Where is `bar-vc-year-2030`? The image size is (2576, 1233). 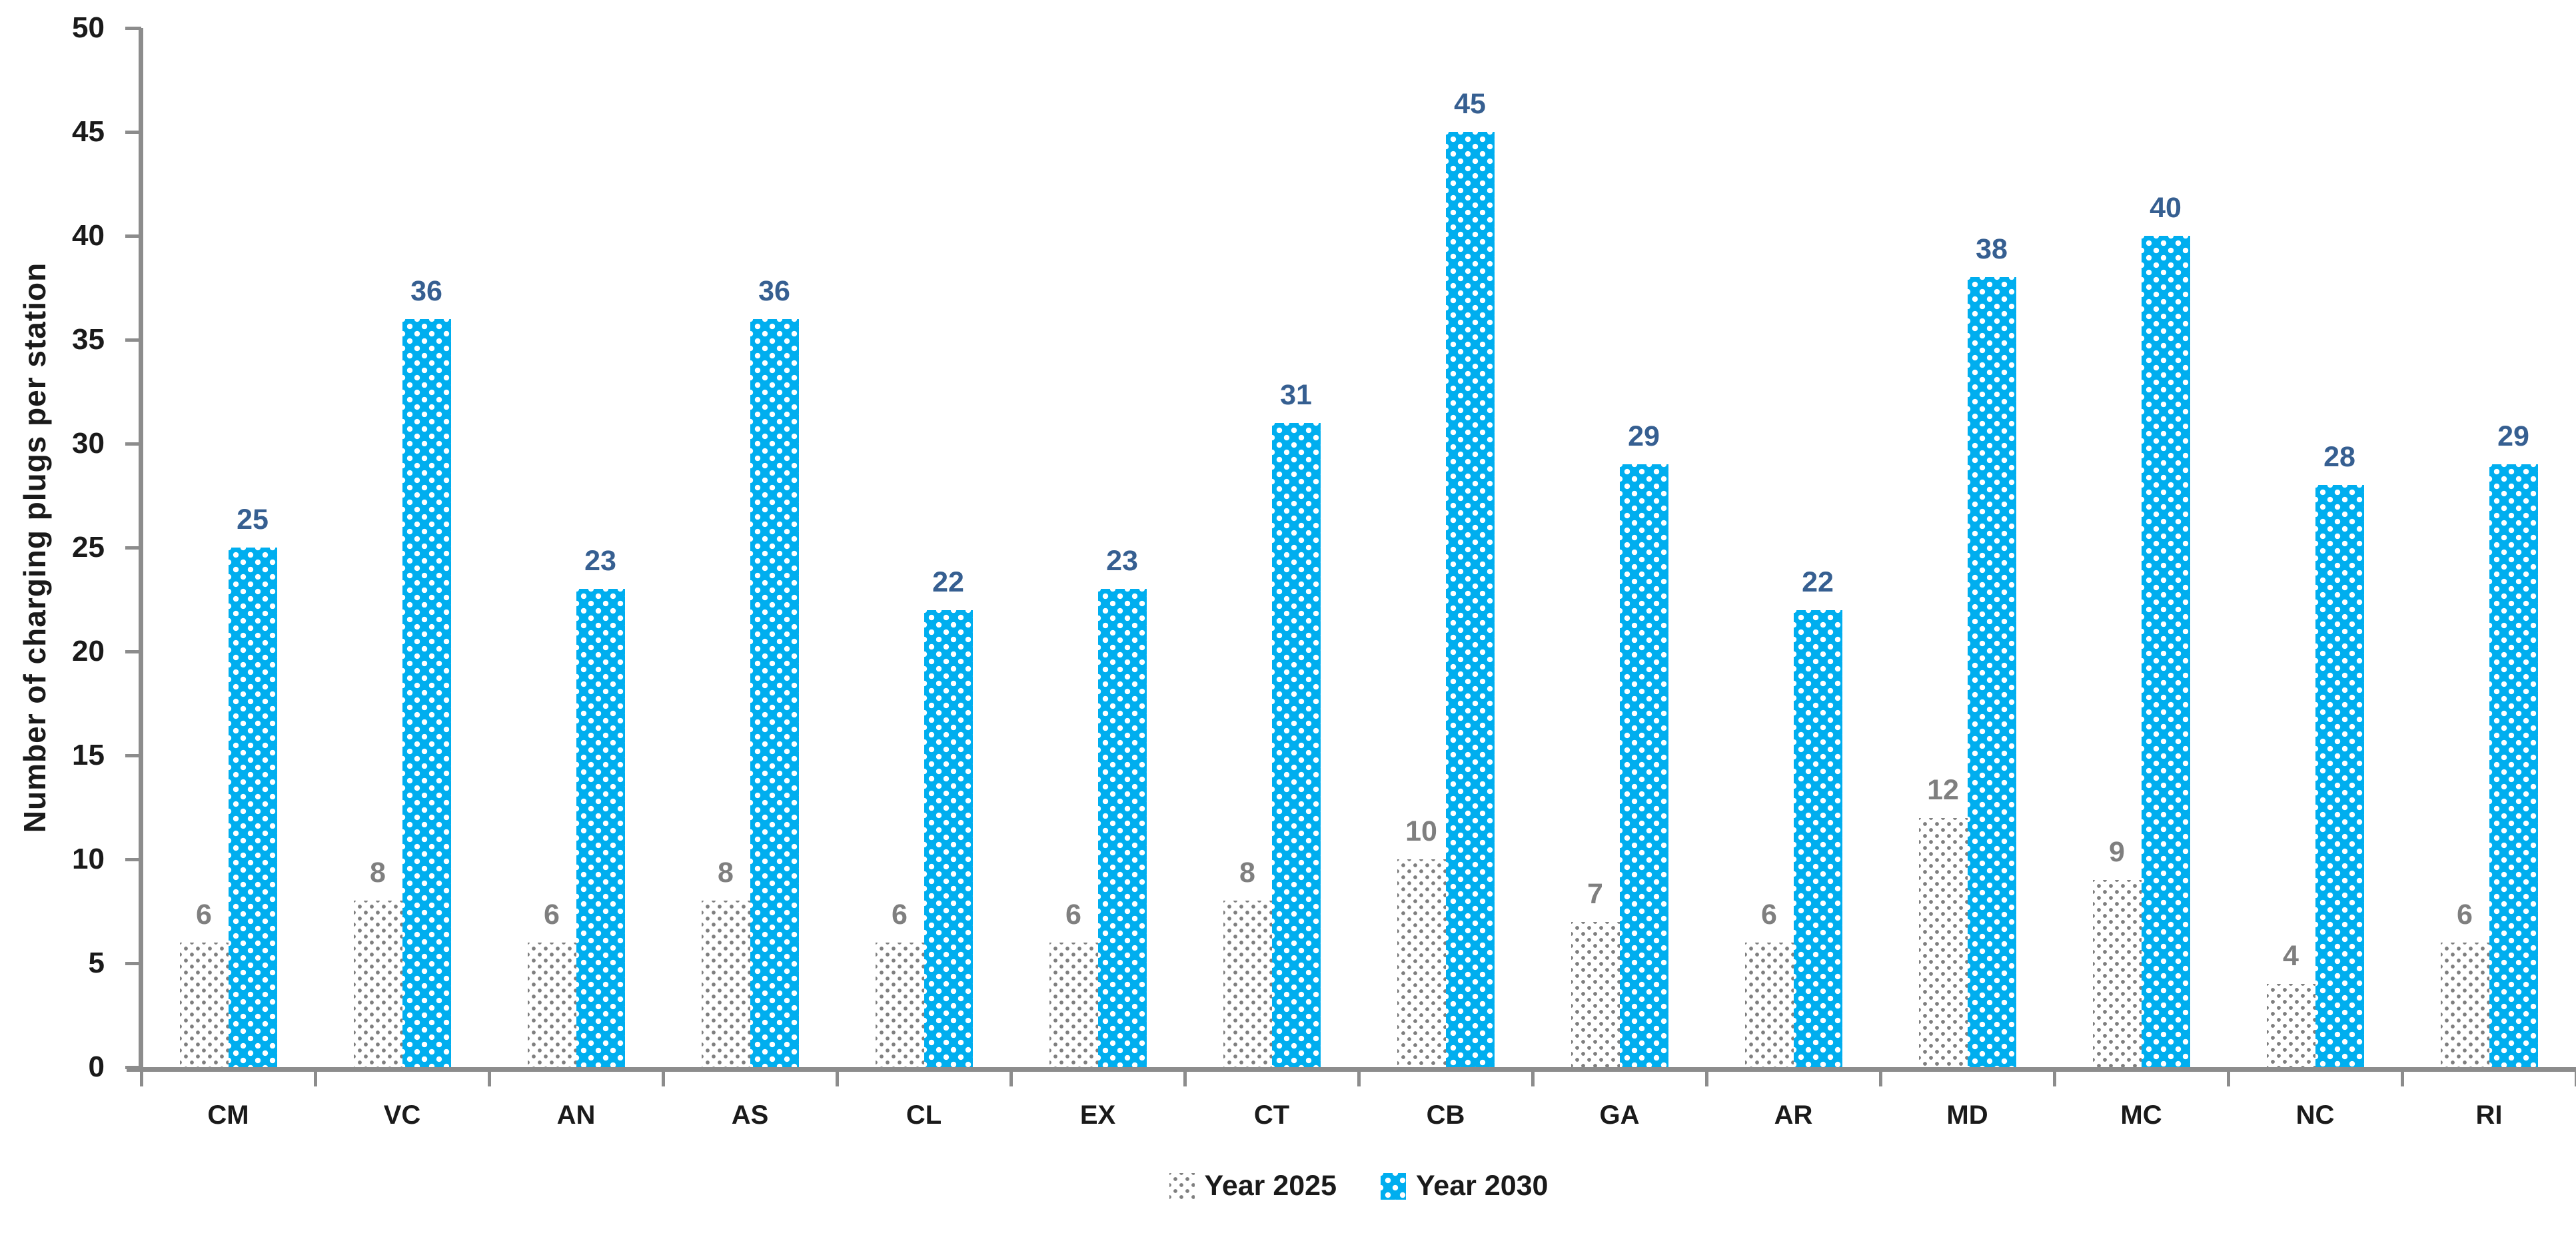
bar-vc-year-2030 is located at coordinates (426, 692).